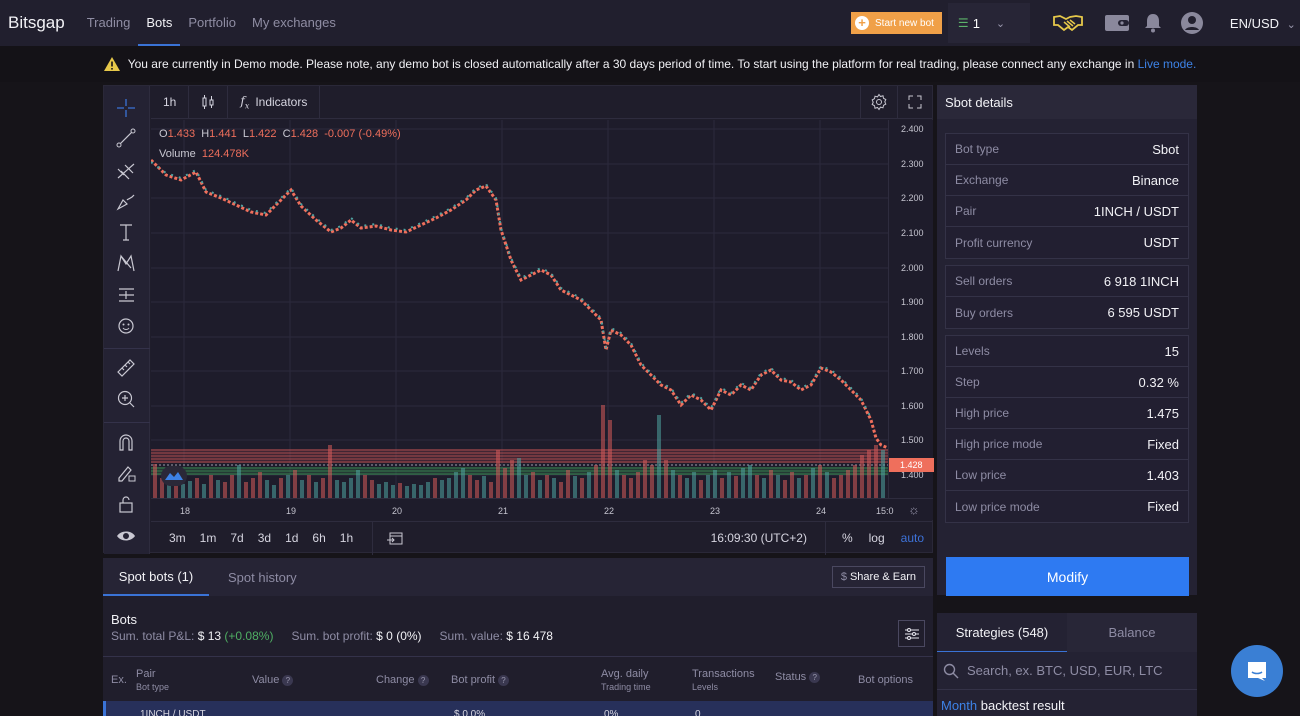  Describe the element at coordinates (1002, 632) in the screenshot. I see `tab-strategies: Strategies (548)` at that location.